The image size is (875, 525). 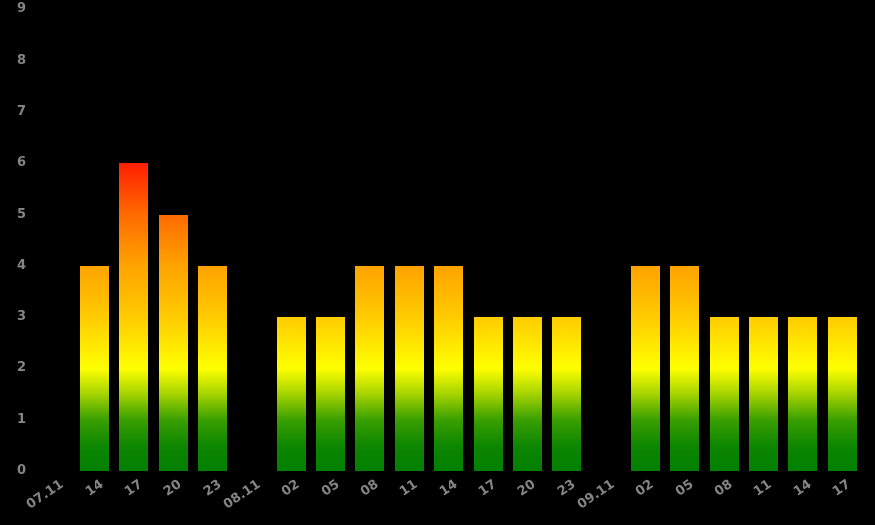 I want to click on x-tick-label: 09.11, so click(x=596, y=495).